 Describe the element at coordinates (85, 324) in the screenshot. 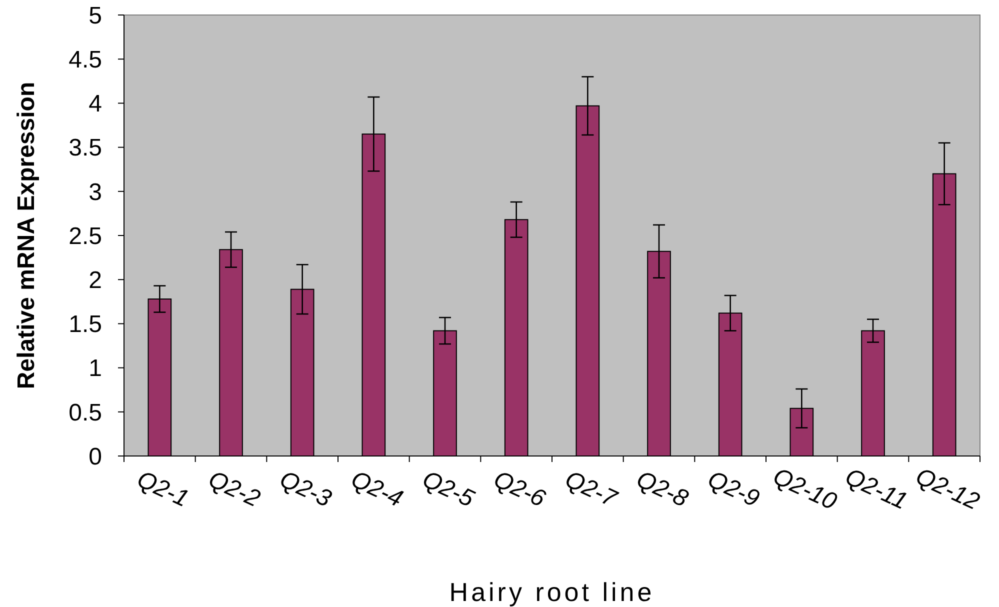

I see `y-tick-label: 1.5` at that location.